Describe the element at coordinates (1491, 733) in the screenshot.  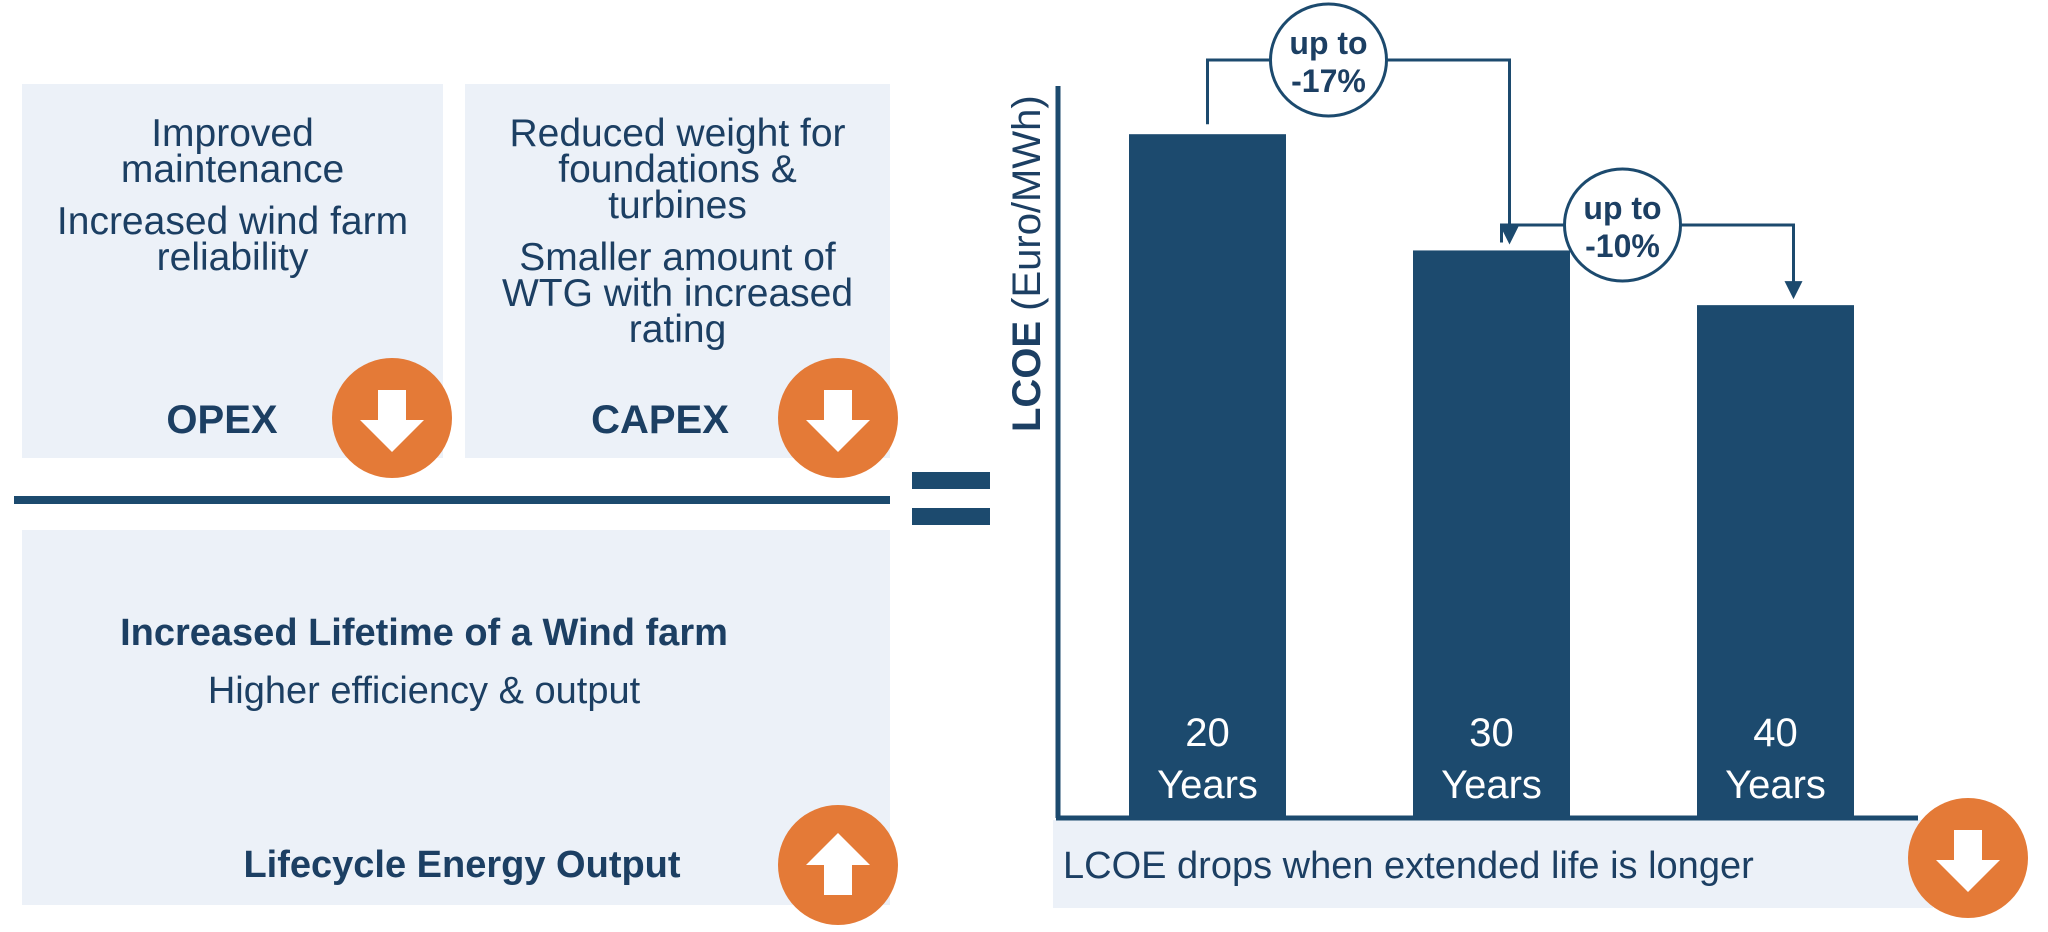
I see `bar-category-label: 30` at that location.